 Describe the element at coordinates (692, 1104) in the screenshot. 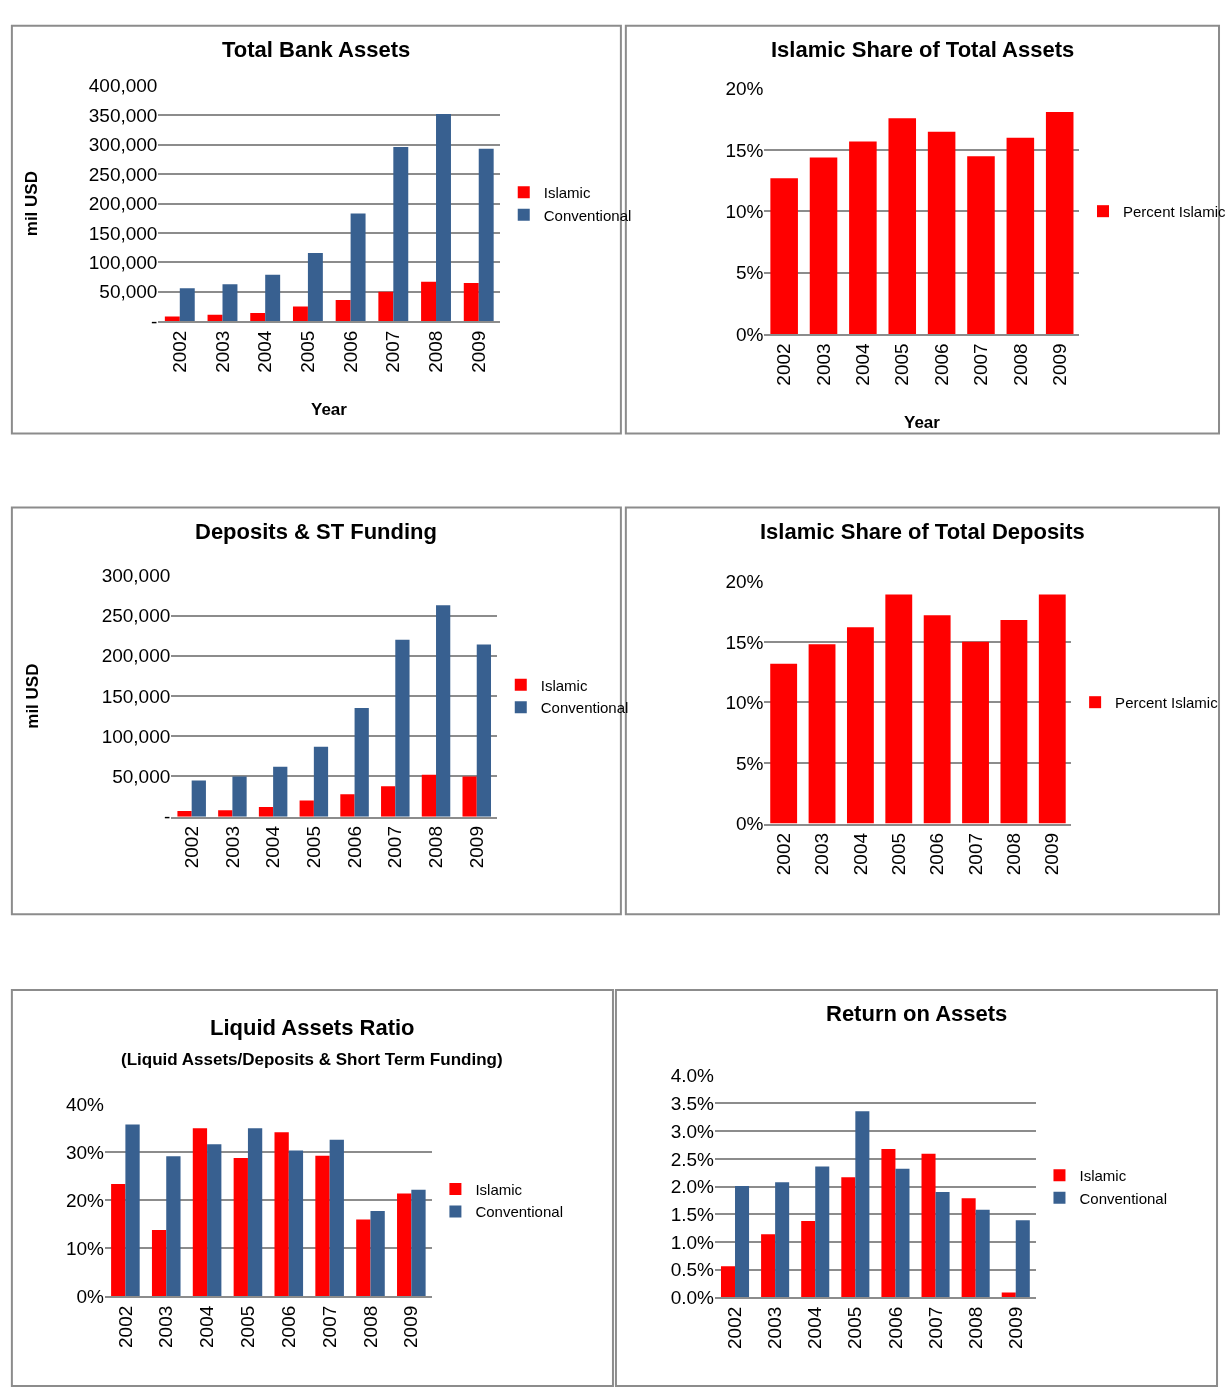

I see `y-tick-label: 3.5%` at that location.